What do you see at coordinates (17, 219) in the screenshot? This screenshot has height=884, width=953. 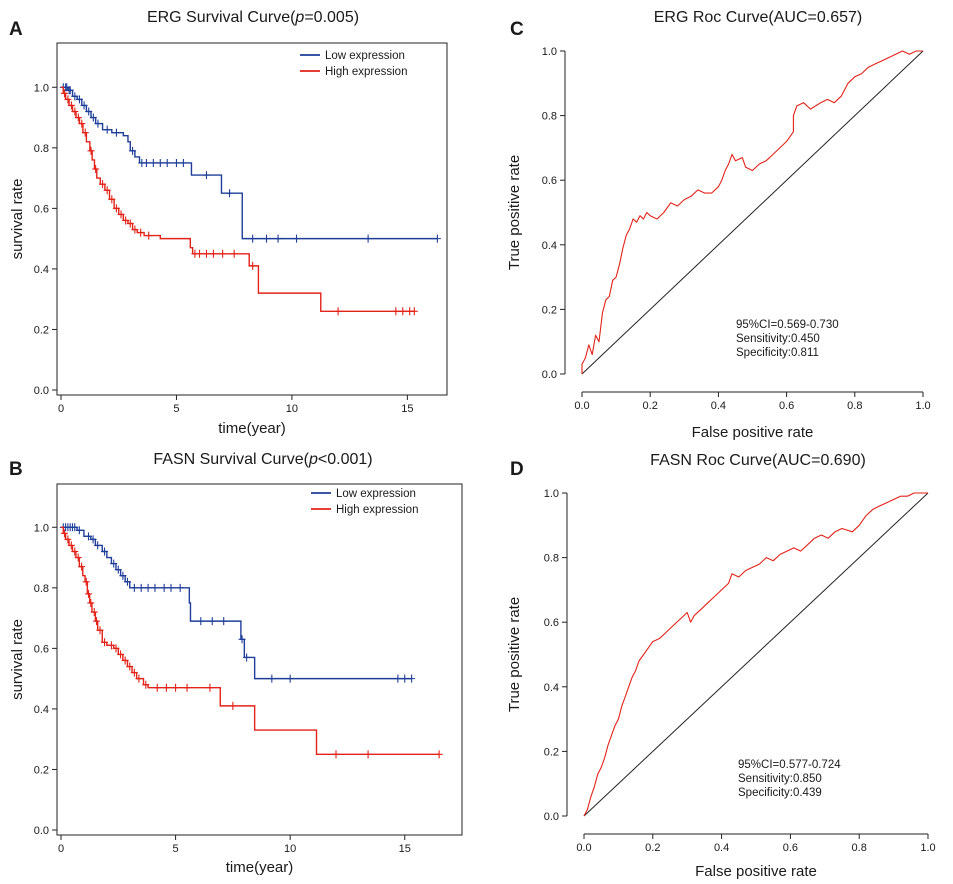 I see `y-axis-label: survival rate` at bounding box center [17, 219].